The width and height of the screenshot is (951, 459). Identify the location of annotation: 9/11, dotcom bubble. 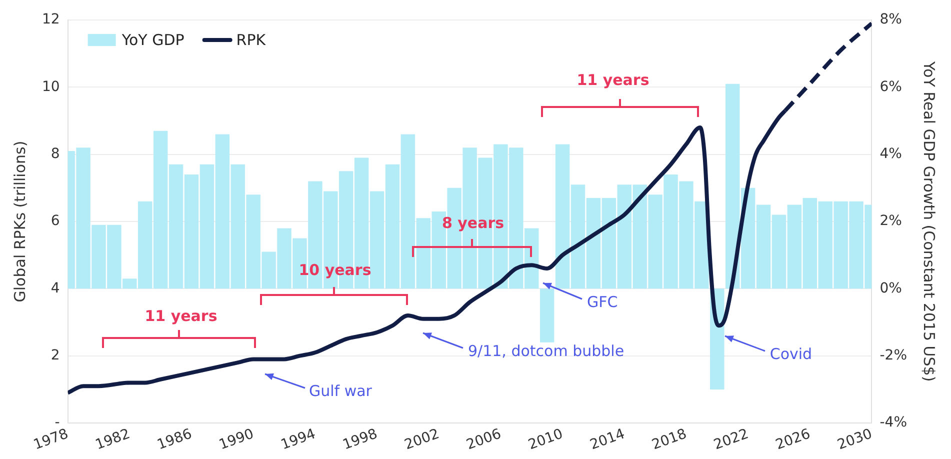
(546, 351).